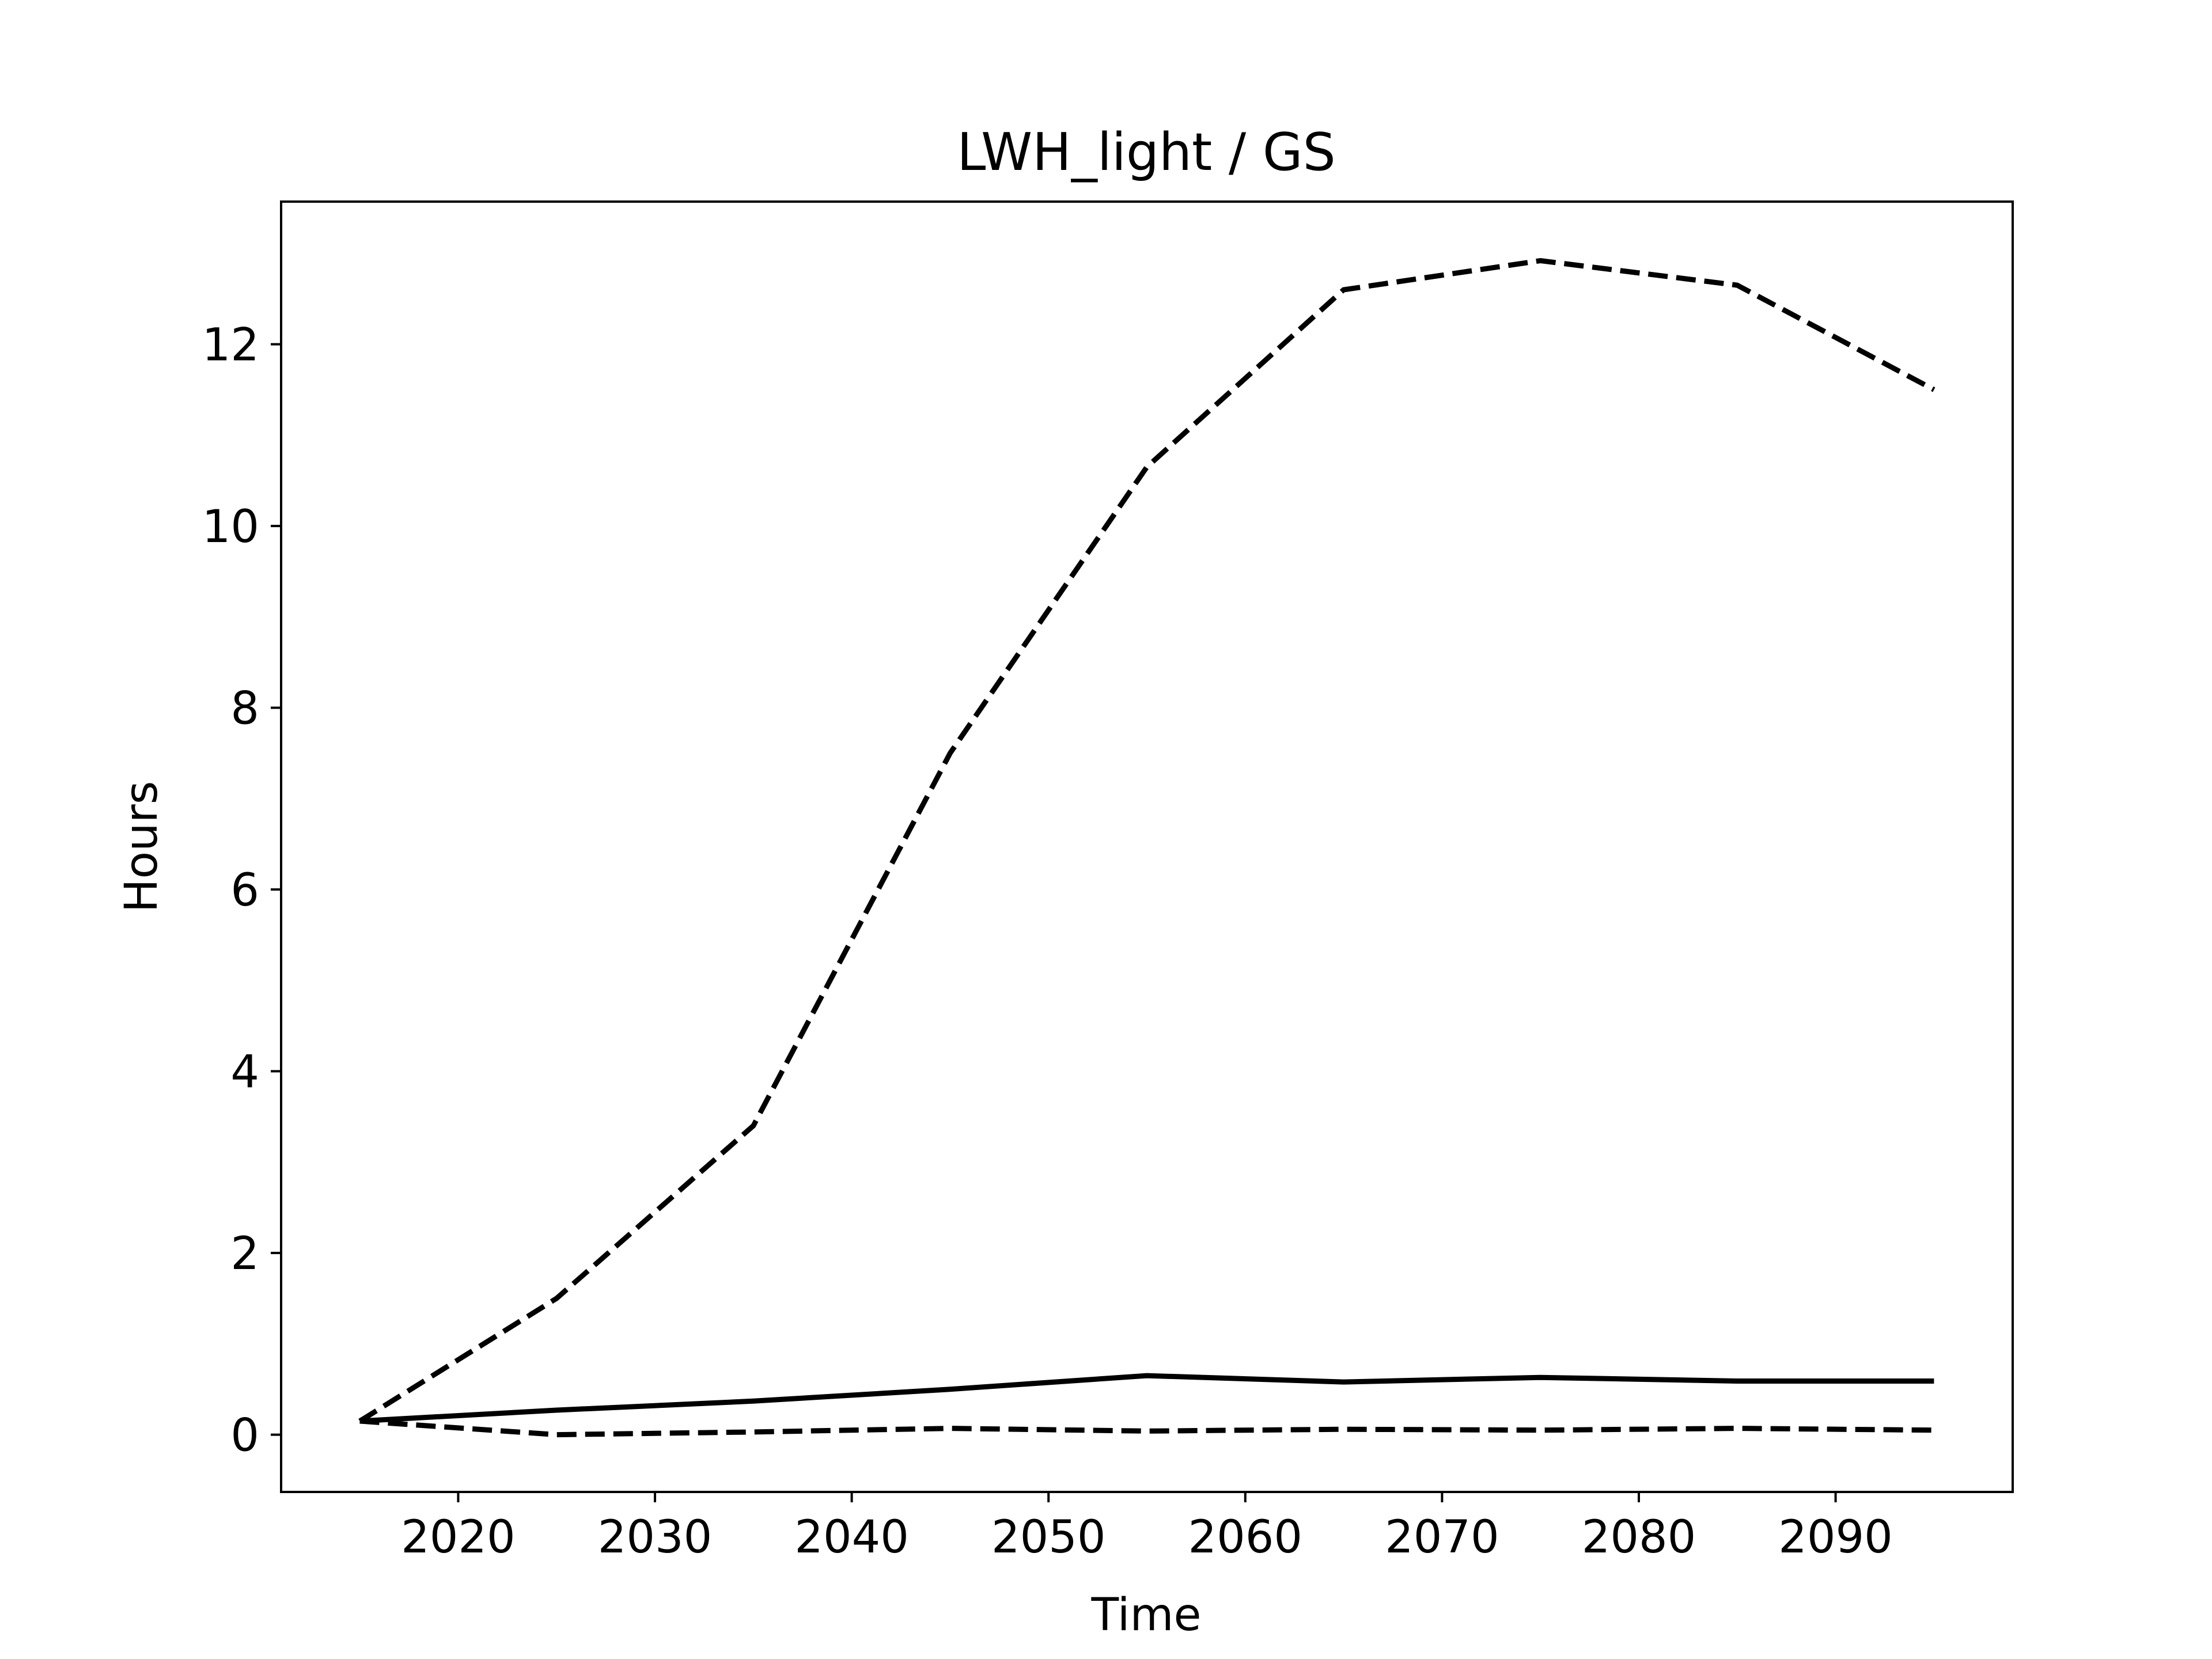 The image size is (2212, 1659). What do you see at coordinates (1639, 1537) in the screenshot?
I see `x-tick-label: 2080` at bounding box center [1639, 1537].